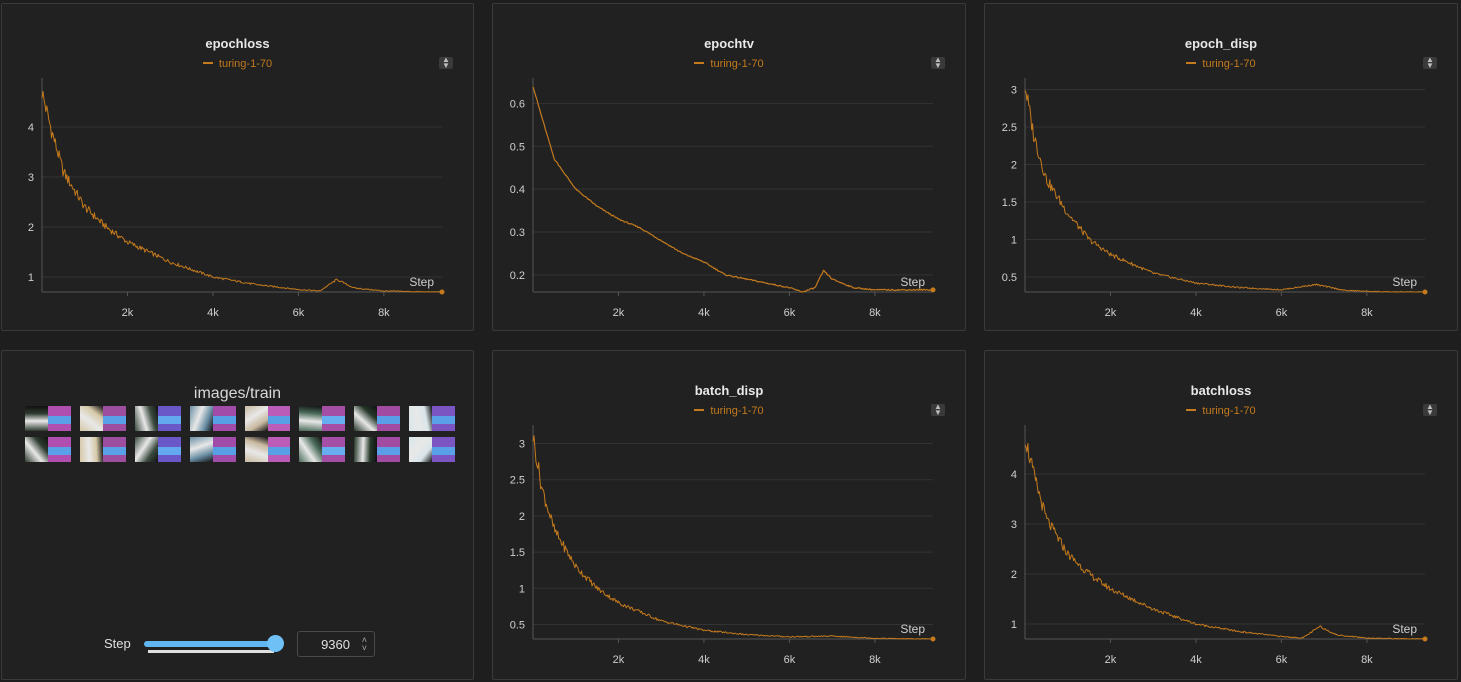 This screenshot has width=1461, height=682. I want to click on chart-title: batchloss, so click(1221, 390).